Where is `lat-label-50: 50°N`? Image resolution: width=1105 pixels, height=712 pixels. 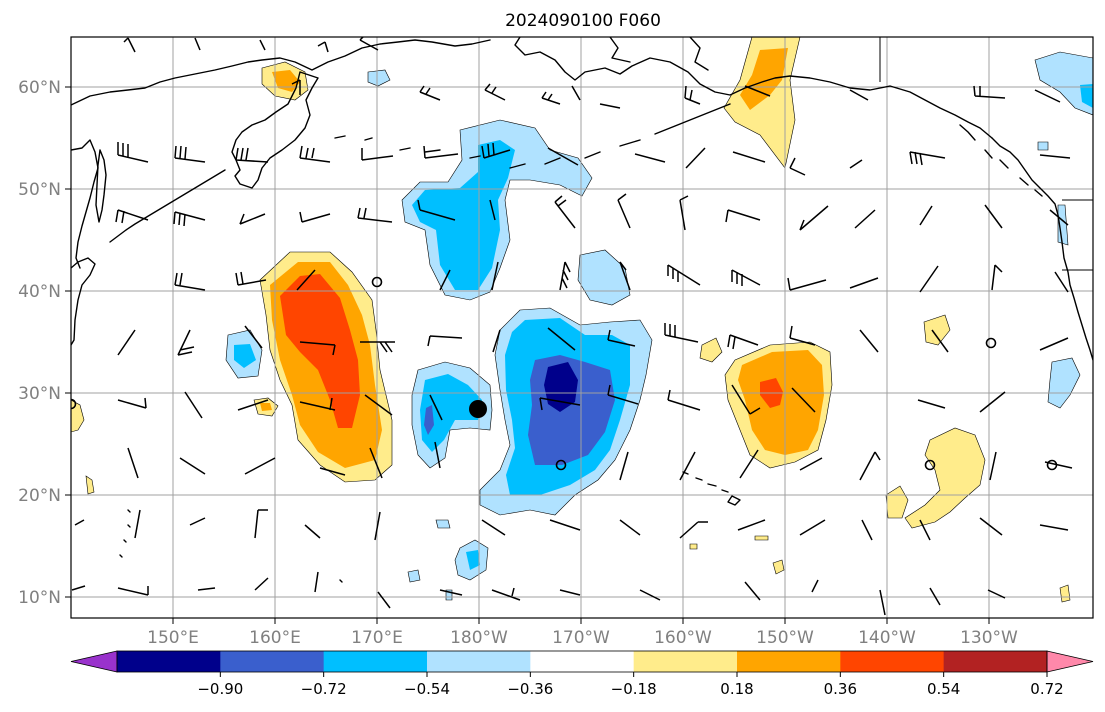 lat-label-50: 50°N is located at coordinates (39, 190).